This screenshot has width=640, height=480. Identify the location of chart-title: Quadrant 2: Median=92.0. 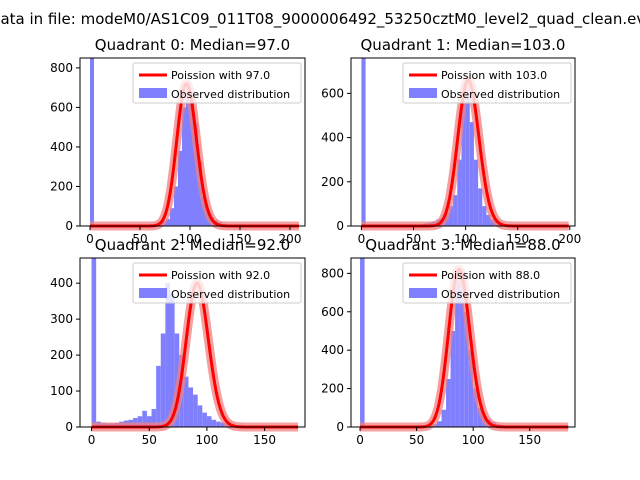
(192, 245).